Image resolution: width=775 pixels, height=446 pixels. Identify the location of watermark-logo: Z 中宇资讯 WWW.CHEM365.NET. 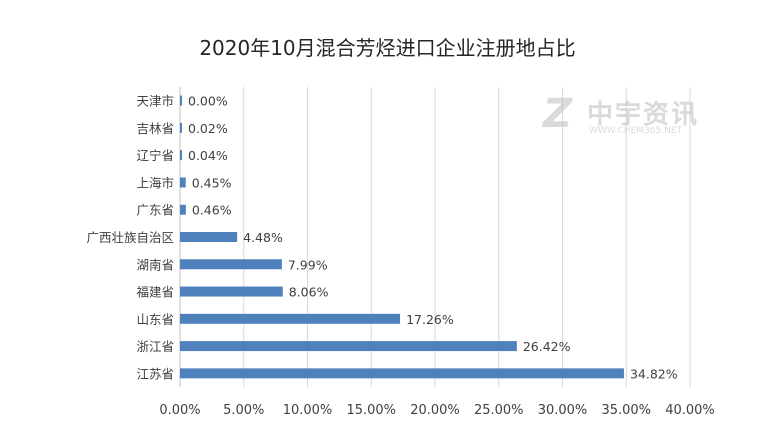
(623, 119).